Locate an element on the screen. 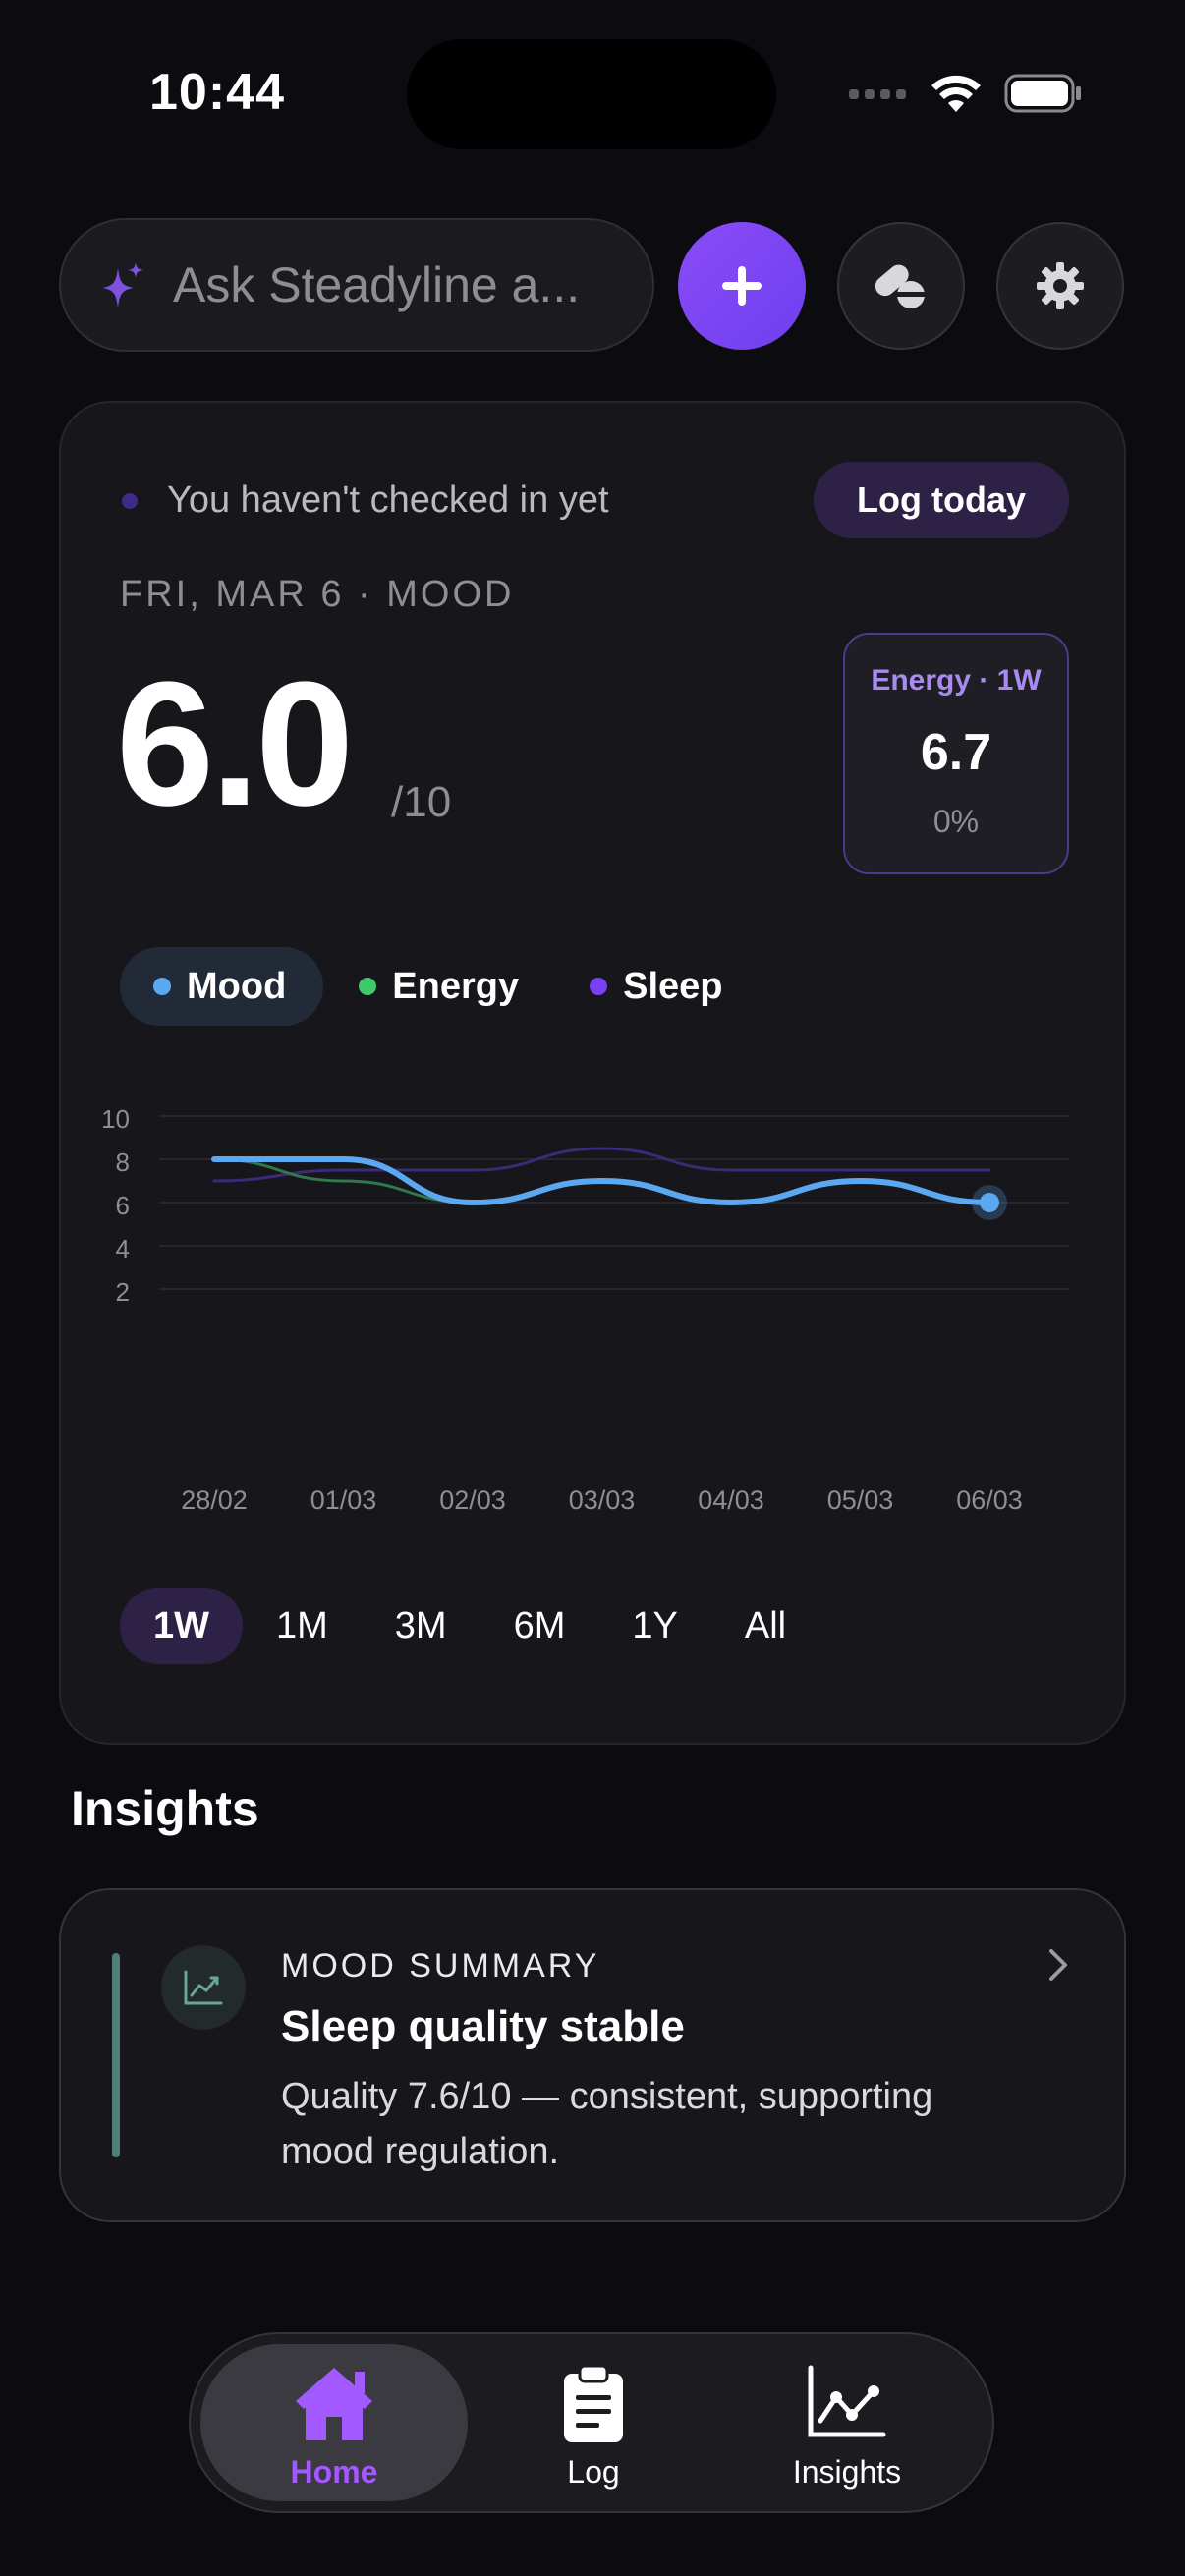 Image resolution: width=1185 pixels, height=2576 pixels. legend-mood-label: Mood is located at coordinates (237, 986).